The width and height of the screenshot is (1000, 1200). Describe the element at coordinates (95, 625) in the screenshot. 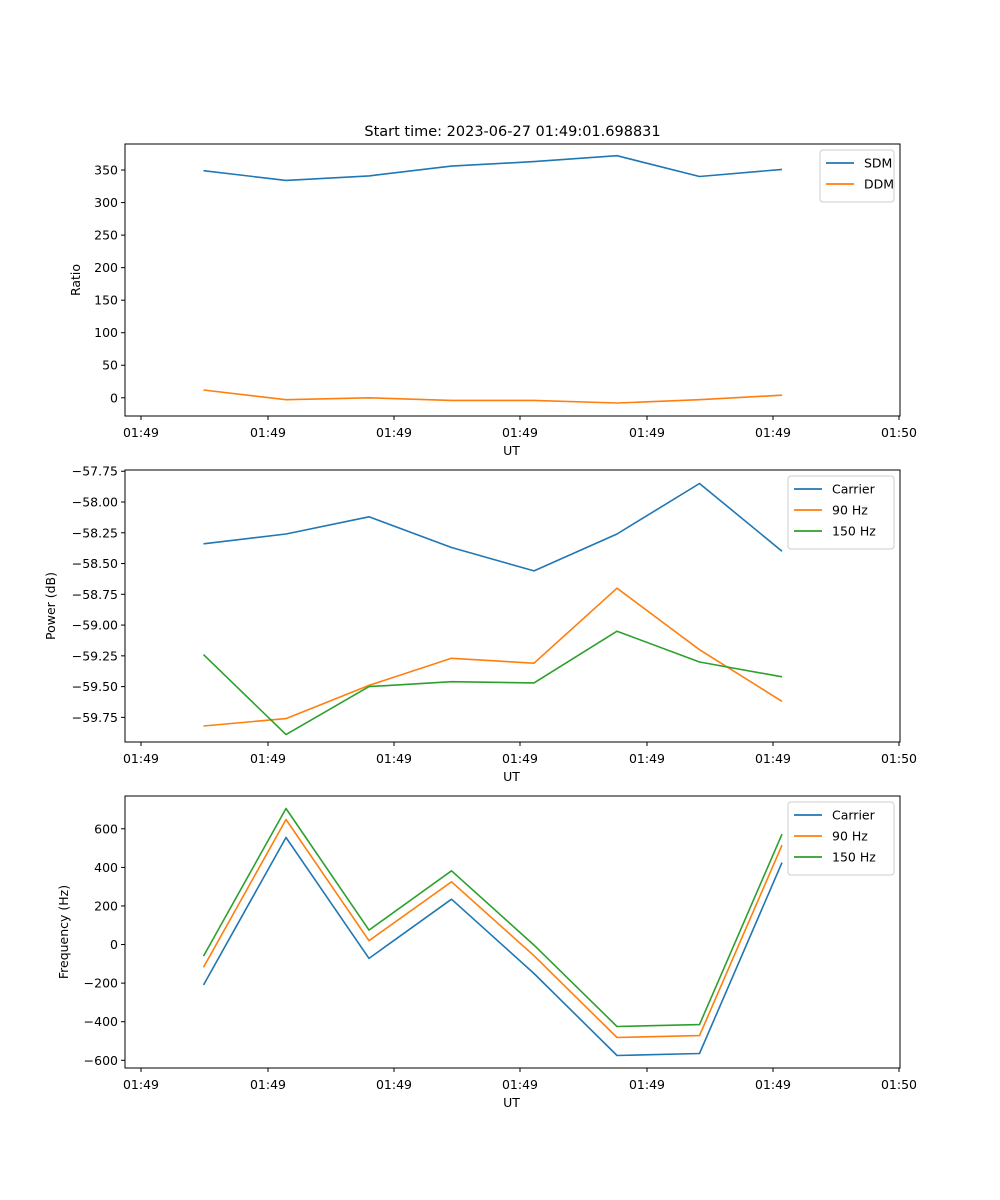

I see `y-tick-label: −59.00` at that location.